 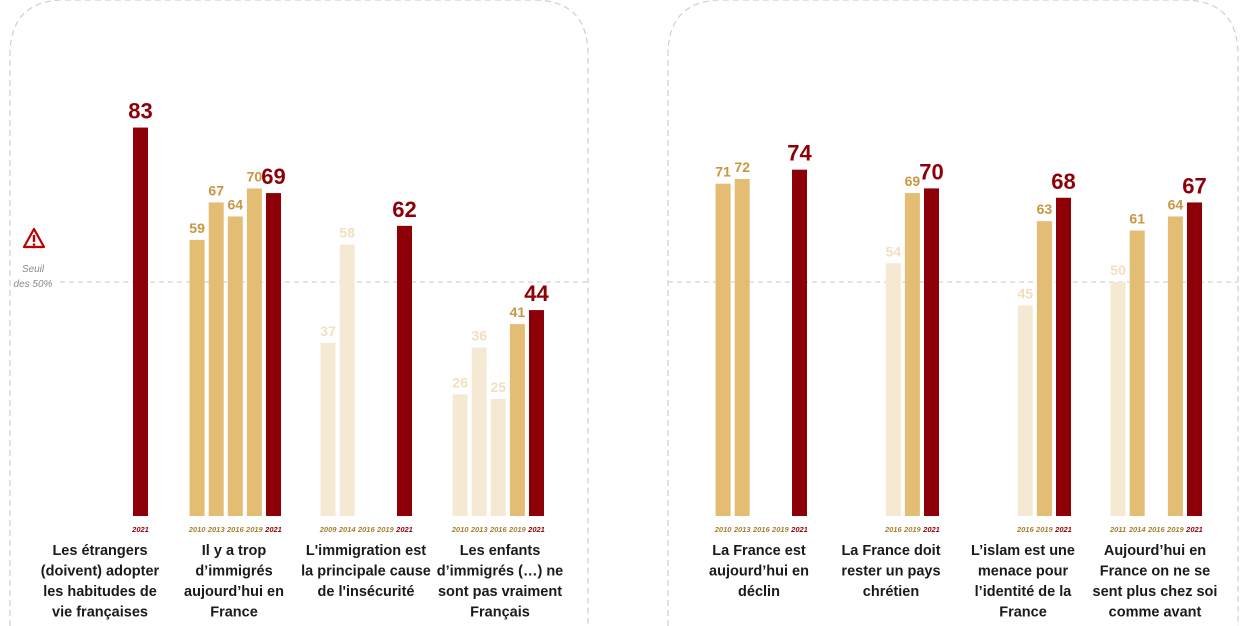 What do you see at coordinates (33, 269) in the screenshot?
I see `threshold-label-line-1: Seuil` at bounding box center [33, 269].